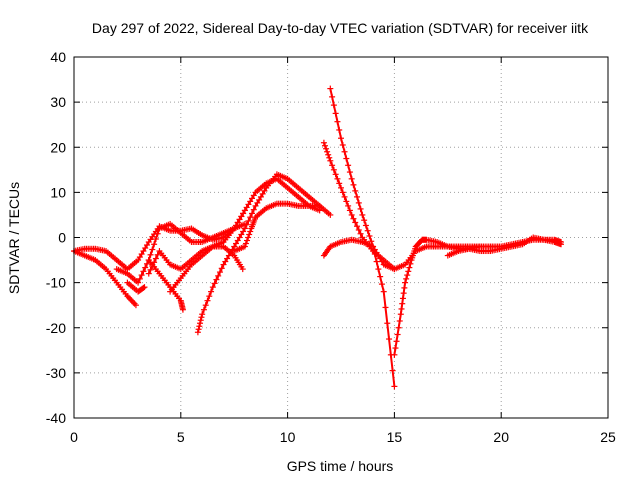 The image size is (640, 480). I want to click on y-tick-label: -30, so click(56, 373).